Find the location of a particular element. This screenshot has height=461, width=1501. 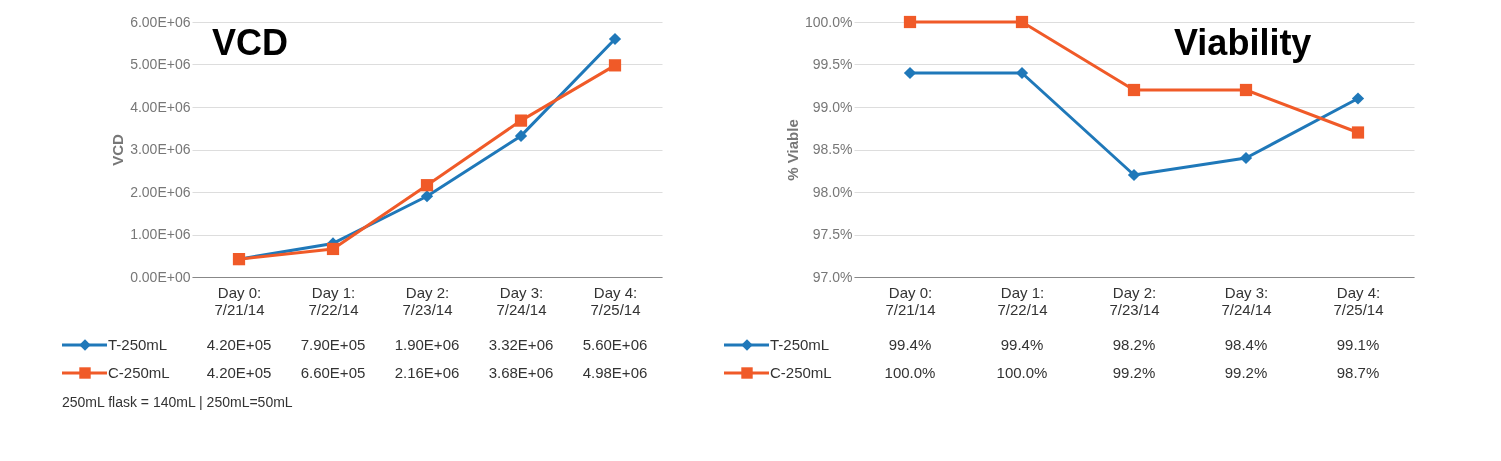

y-axis-title: VCD is located at coordinates (118, 150).